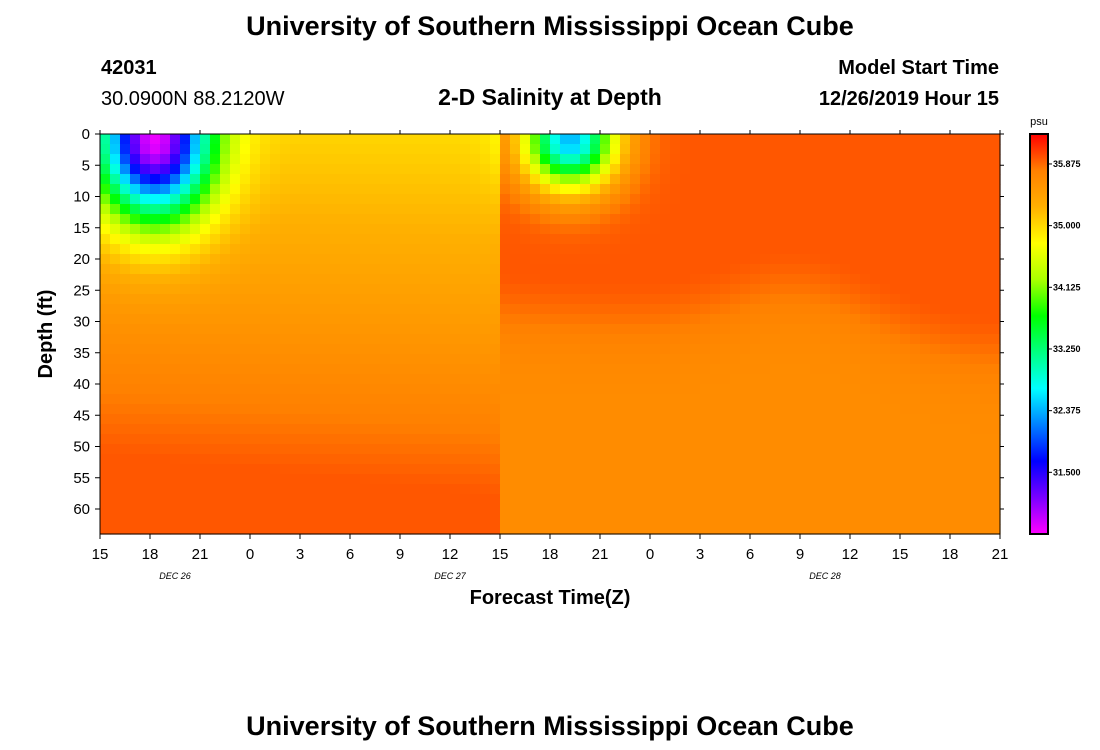  Describe the element at coordinates (46, 334) in the screenshot. I see `y-axis-label: Depth (ft)` at that location.